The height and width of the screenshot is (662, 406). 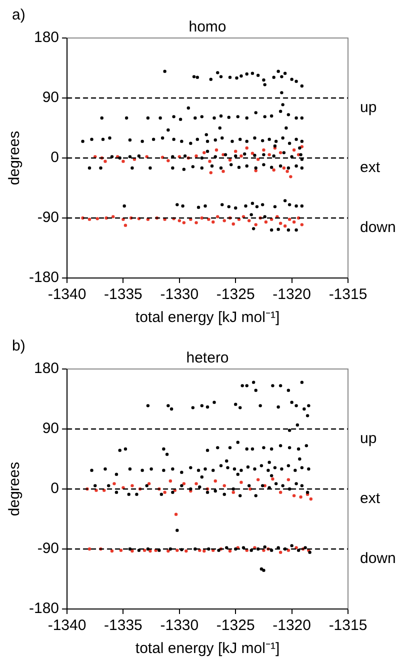 I want to click on text: b), so click(x=19, y=346).